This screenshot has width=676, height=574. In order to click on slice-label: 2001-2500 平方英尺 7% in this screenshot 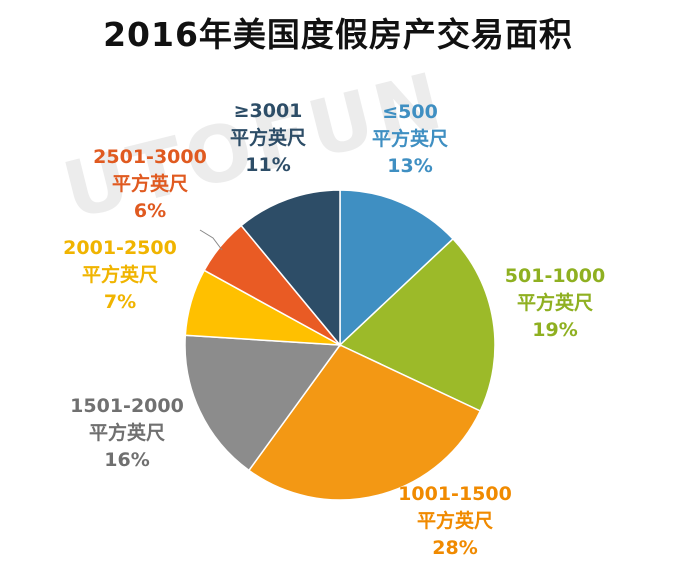, I will do `click(120, 275)`.